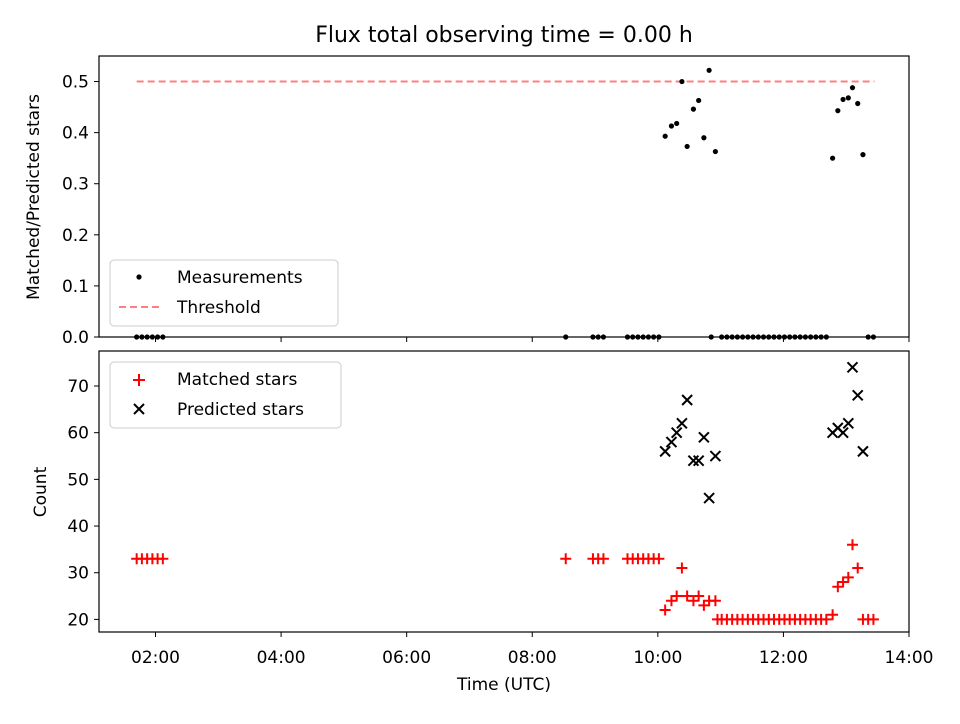 The image size is (960, 724). What do you see at coordinates (78, 387) in the screenshot?
I see `bottom-y-tick-label: 70` at bounding box center [78, 387].